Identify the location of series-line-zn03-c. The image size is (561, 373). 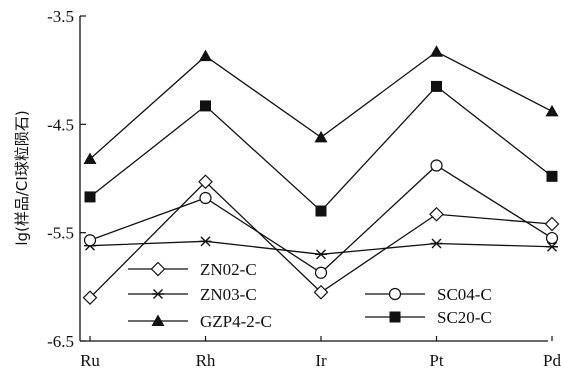
(321, 247).